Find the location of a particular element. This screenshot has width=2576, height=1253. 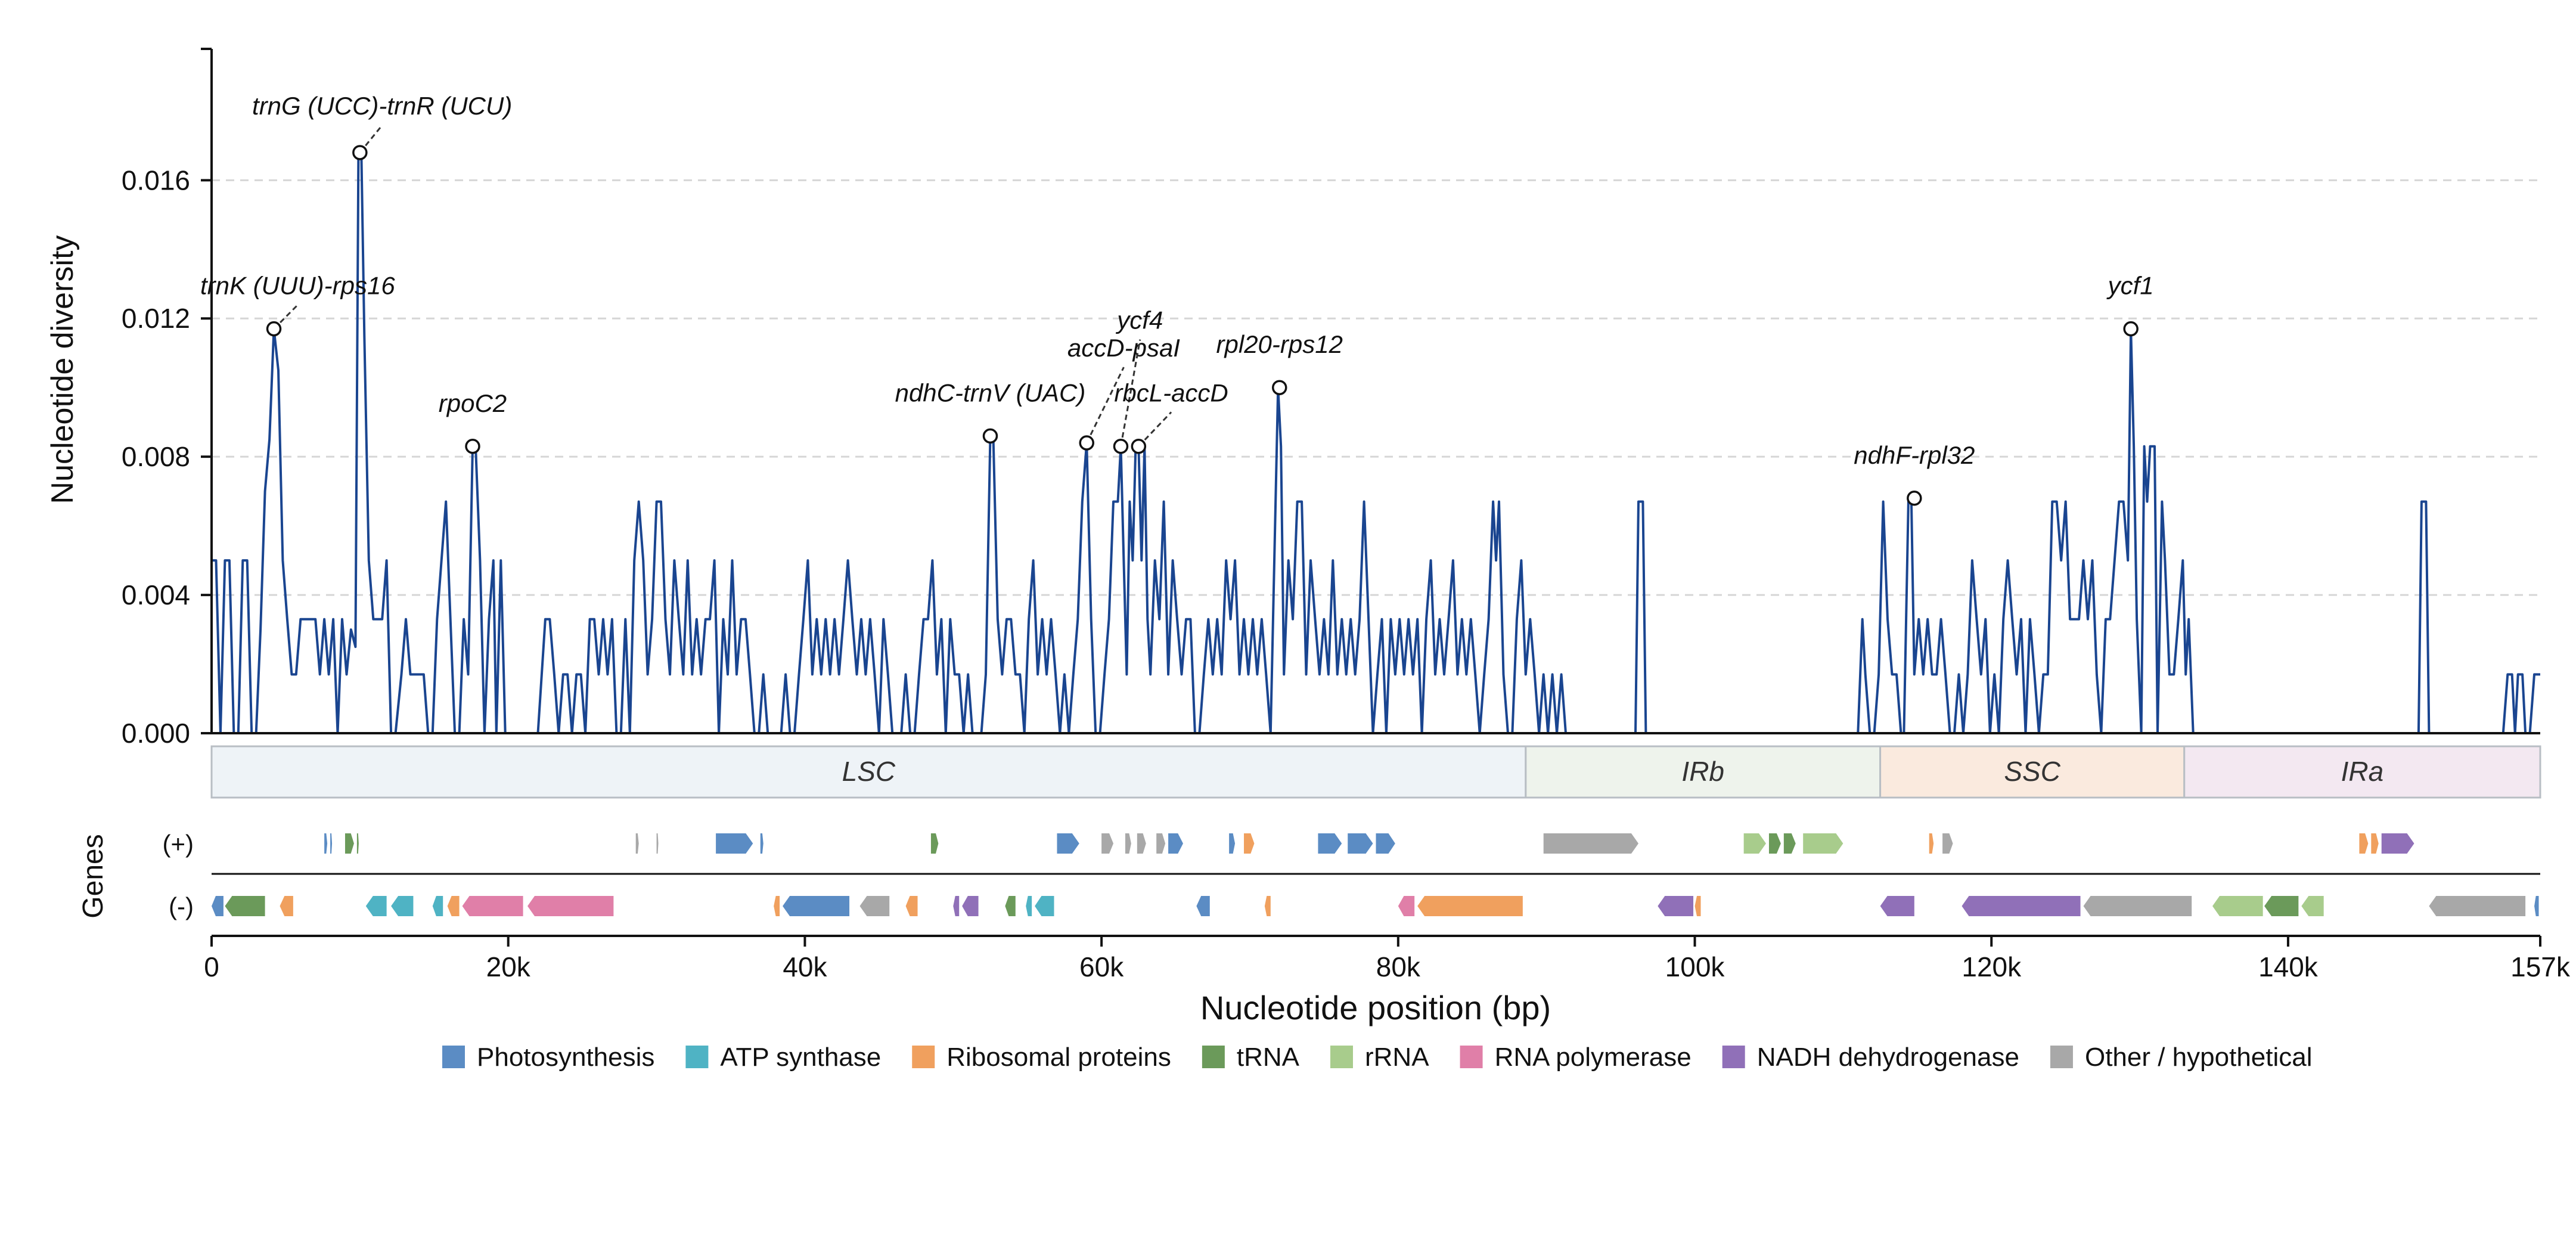

legend-label: RNA polymerase is located at coordinates (1594, 1057).